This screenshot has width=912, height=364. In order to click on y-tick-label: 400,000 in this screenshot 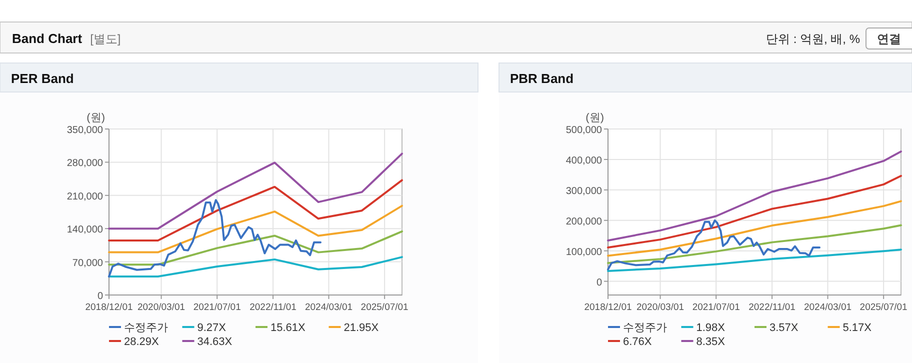, I will do `click(584, 160)`.